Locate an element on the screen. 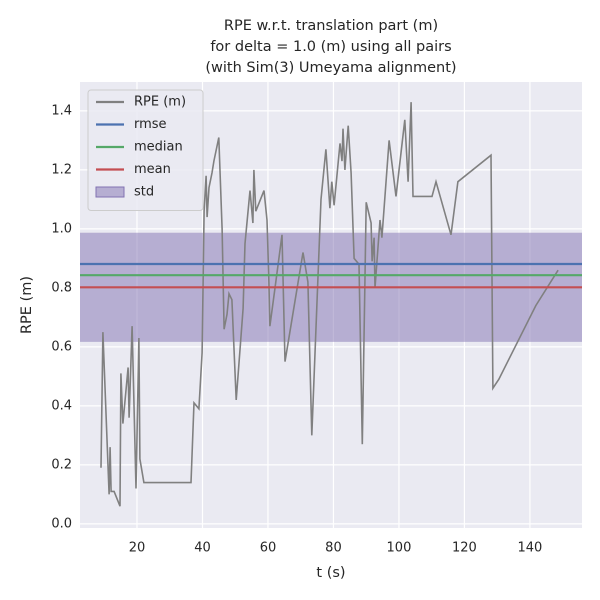 Image resolution: width=600 pixels, height=600 pixels. chart-title: RPE w.r.t. translation part (m) is located at coordinates (331, 26).